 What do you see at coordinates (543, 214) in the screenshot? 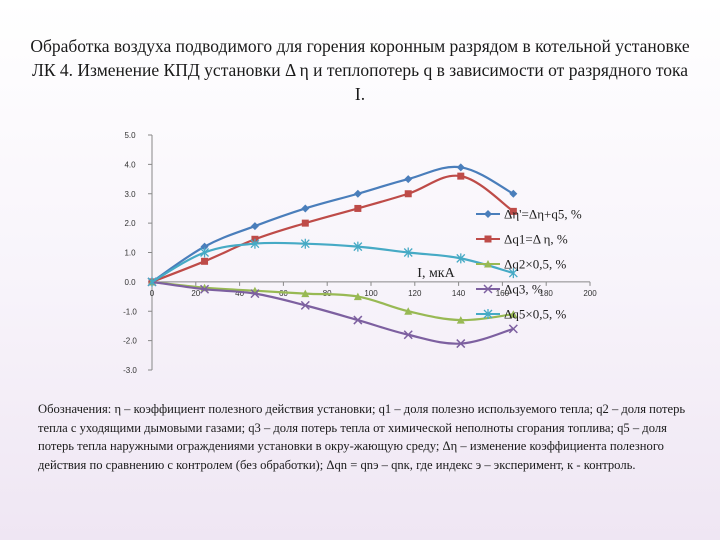
I see `legend-label: Δη'=Δη+q5, %` at bounding box center [543, 214].